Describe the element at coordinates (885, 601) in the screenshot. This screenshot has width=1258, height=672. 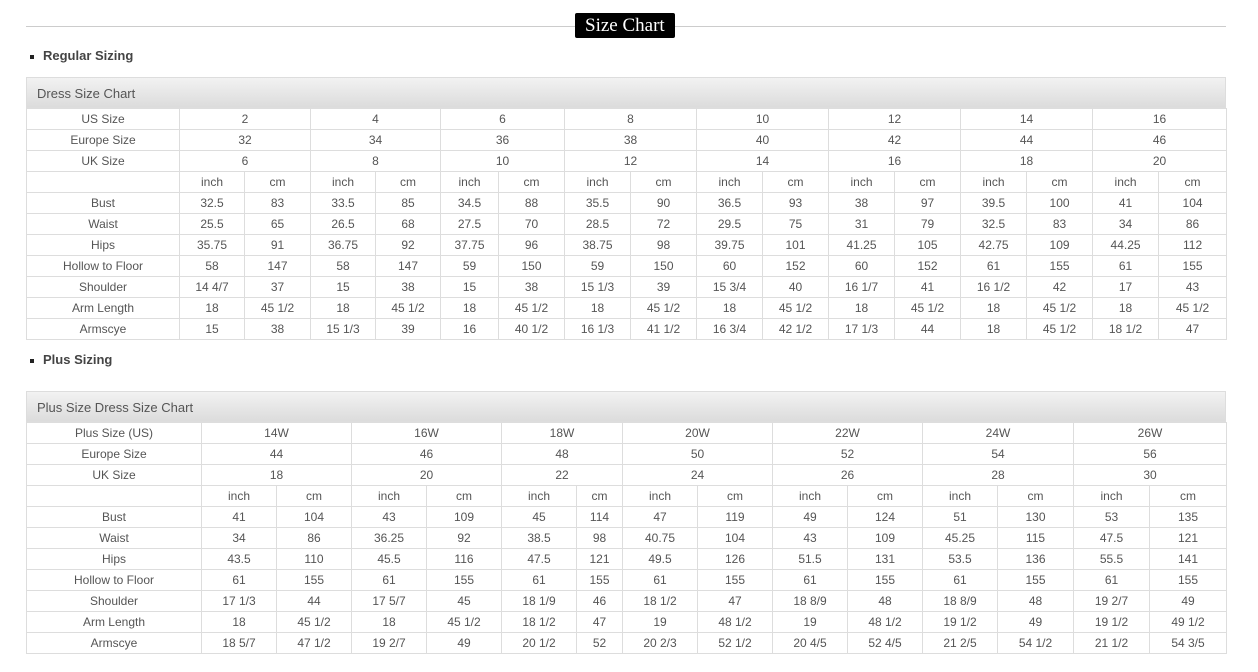
I see `measurement-cell: 48` at that location.